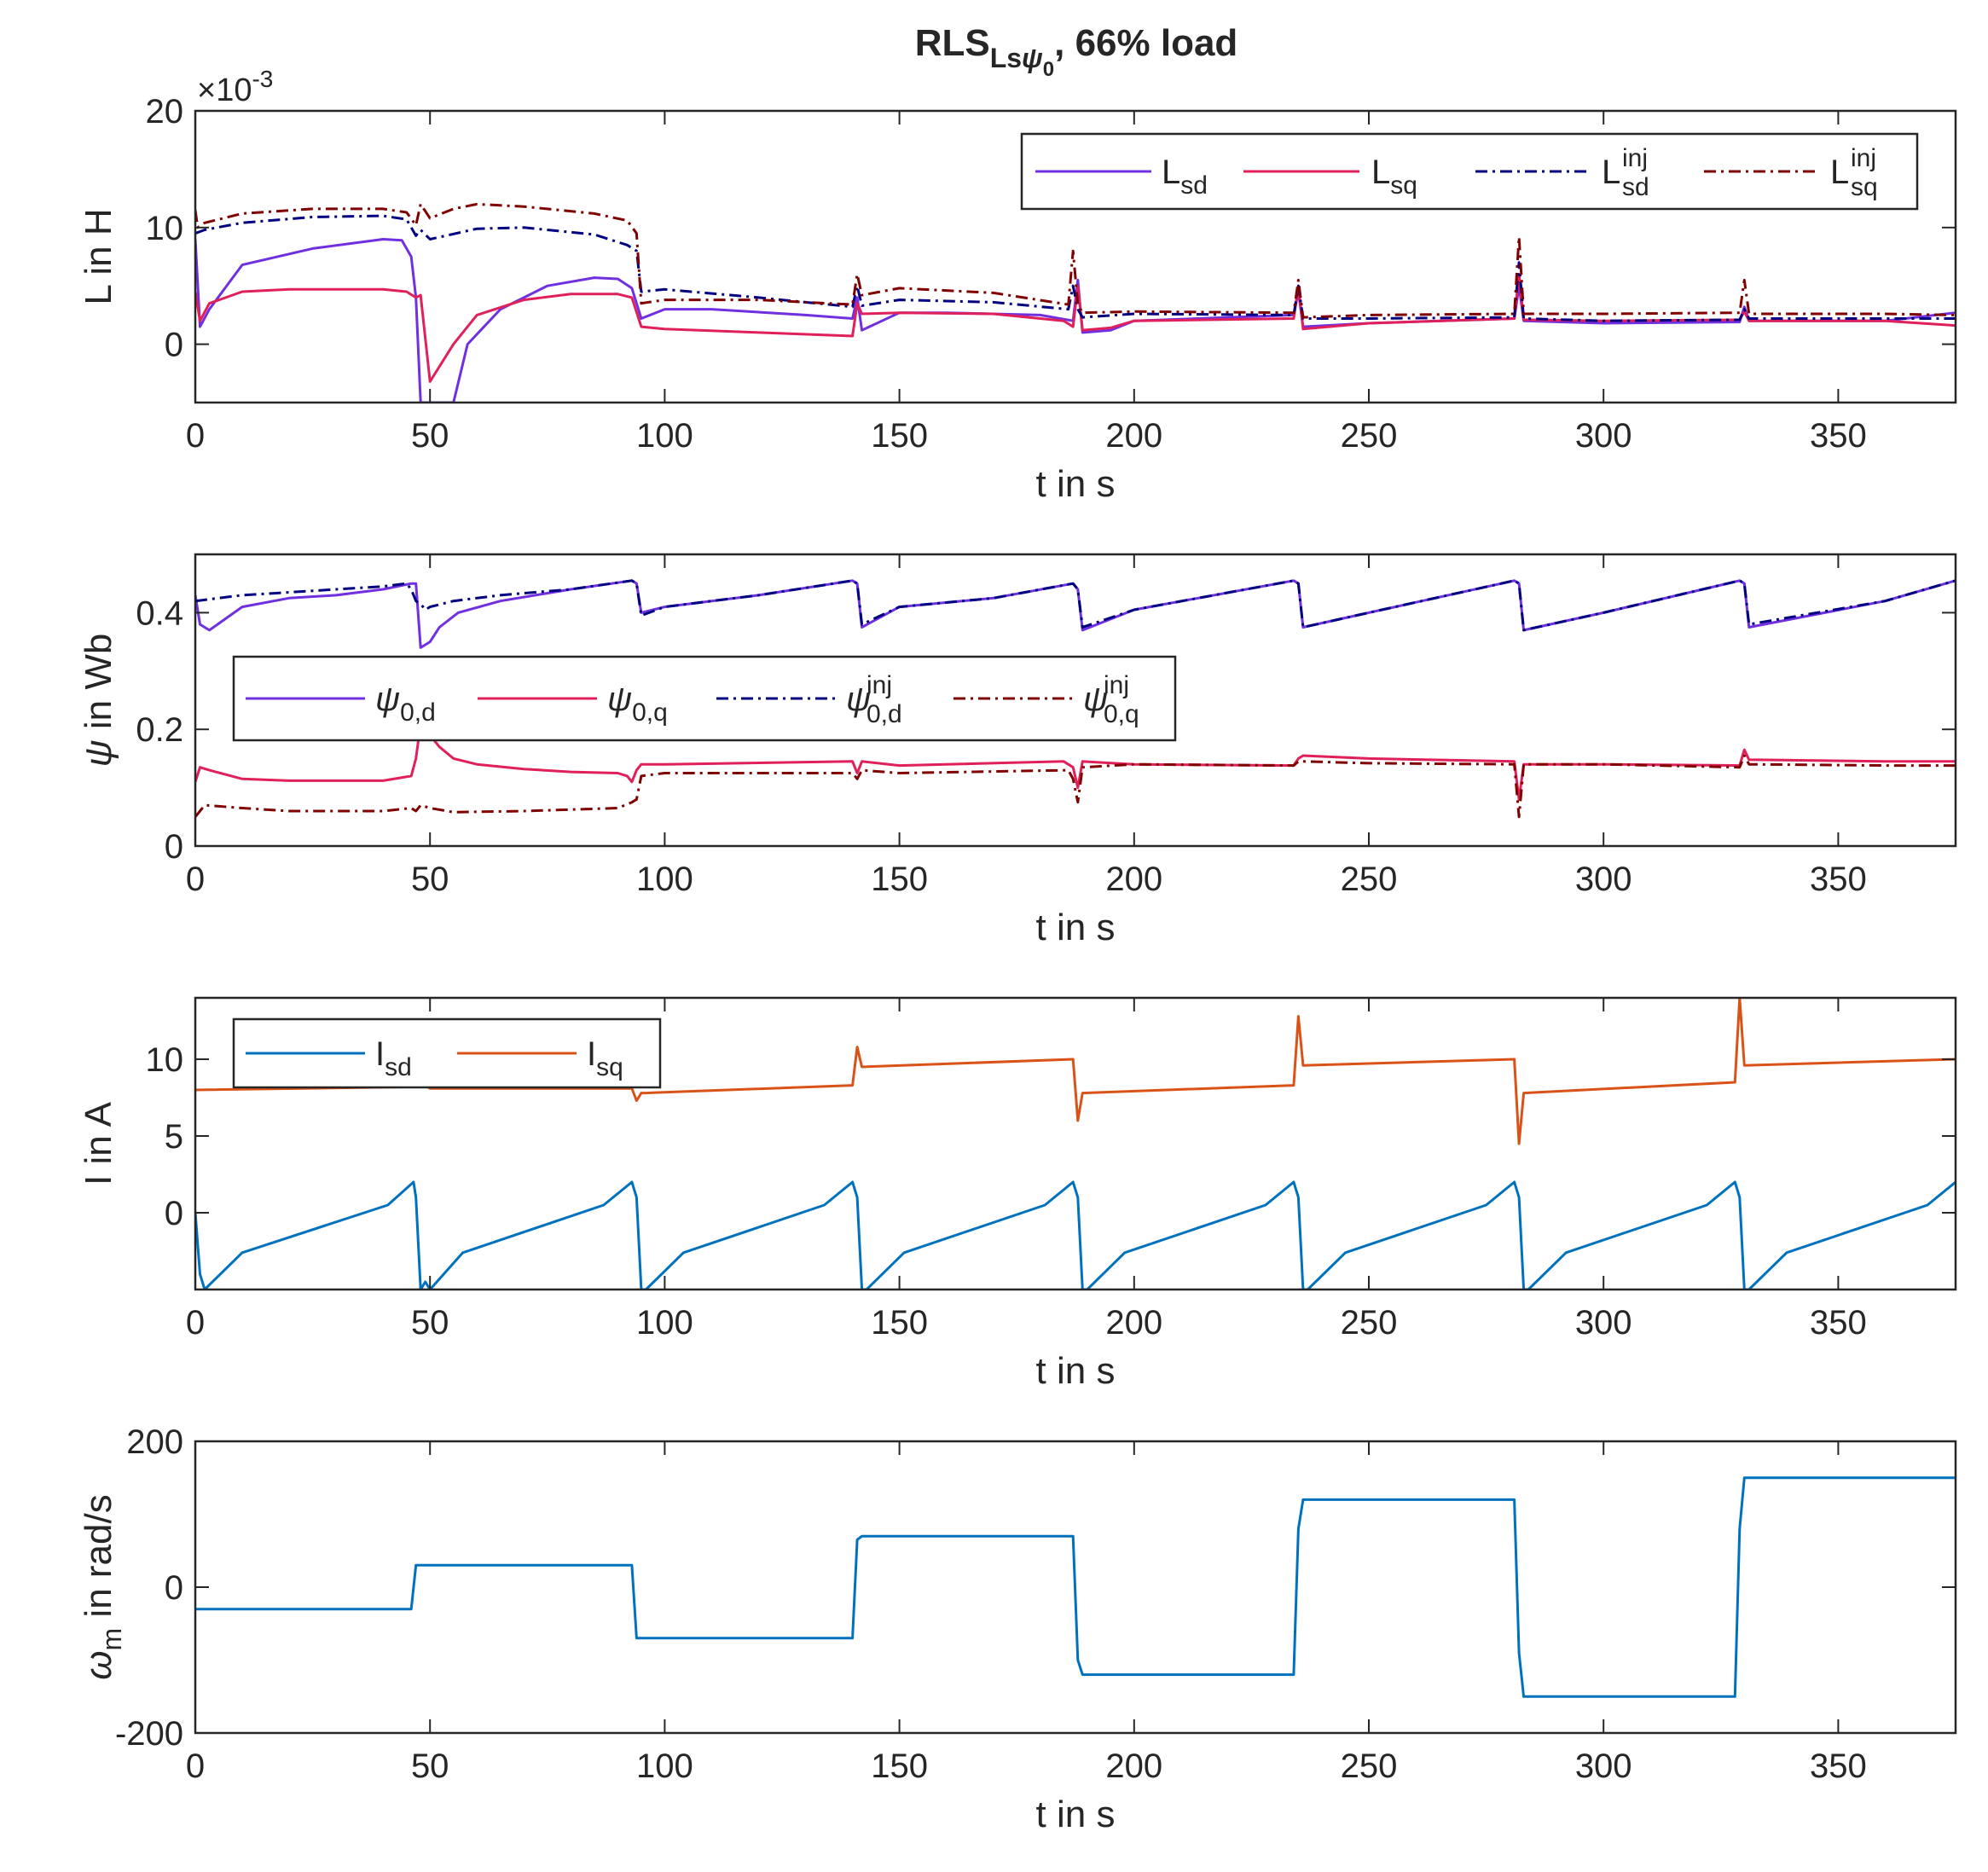  I want to click on legend-label-1: Lsd, so click(1185, 177).